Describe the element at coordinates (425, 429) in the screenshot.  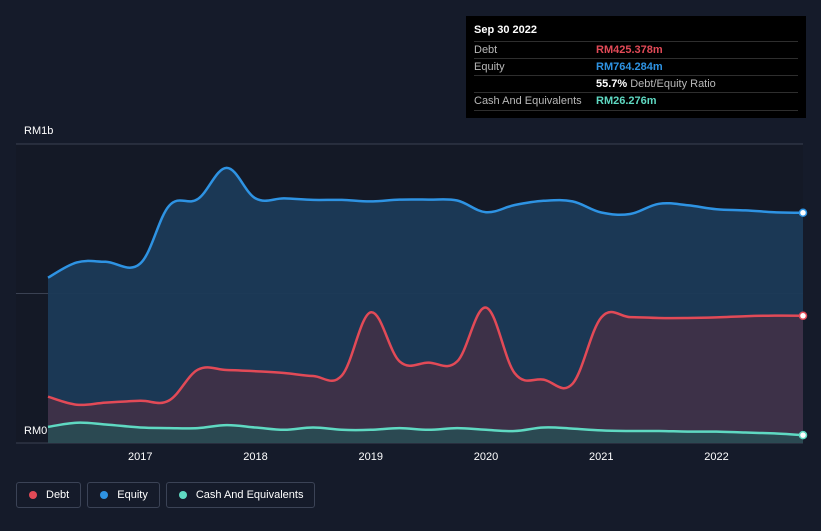
I see `cash-and-equivalents-line` at that location.